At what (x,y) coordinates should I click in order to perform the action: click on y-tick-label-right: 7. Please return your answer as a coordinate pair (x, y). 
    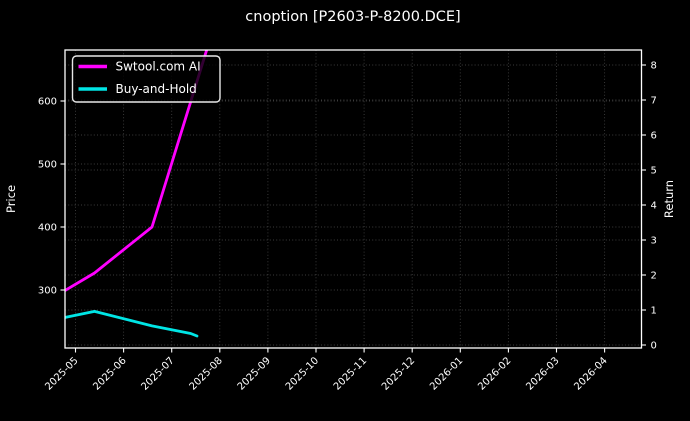
    Looking at the image, I should click on (654, 101).